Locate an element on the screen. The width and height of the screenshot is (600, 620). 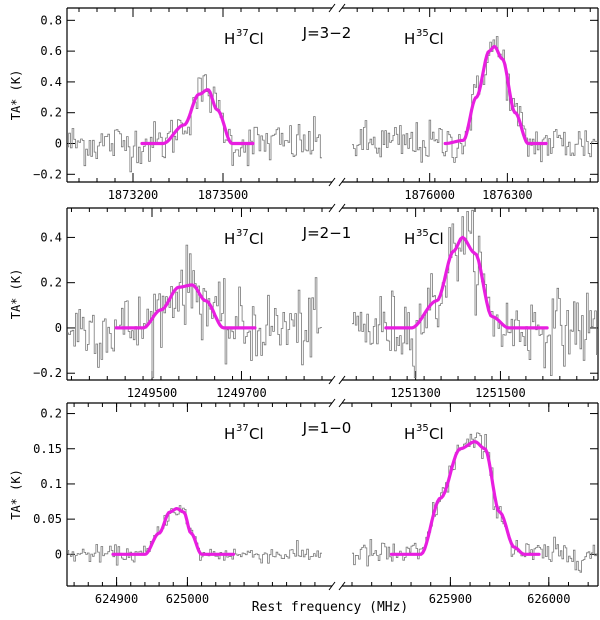
x-tick-label: 1876300 is located at coordinates (507, 195).